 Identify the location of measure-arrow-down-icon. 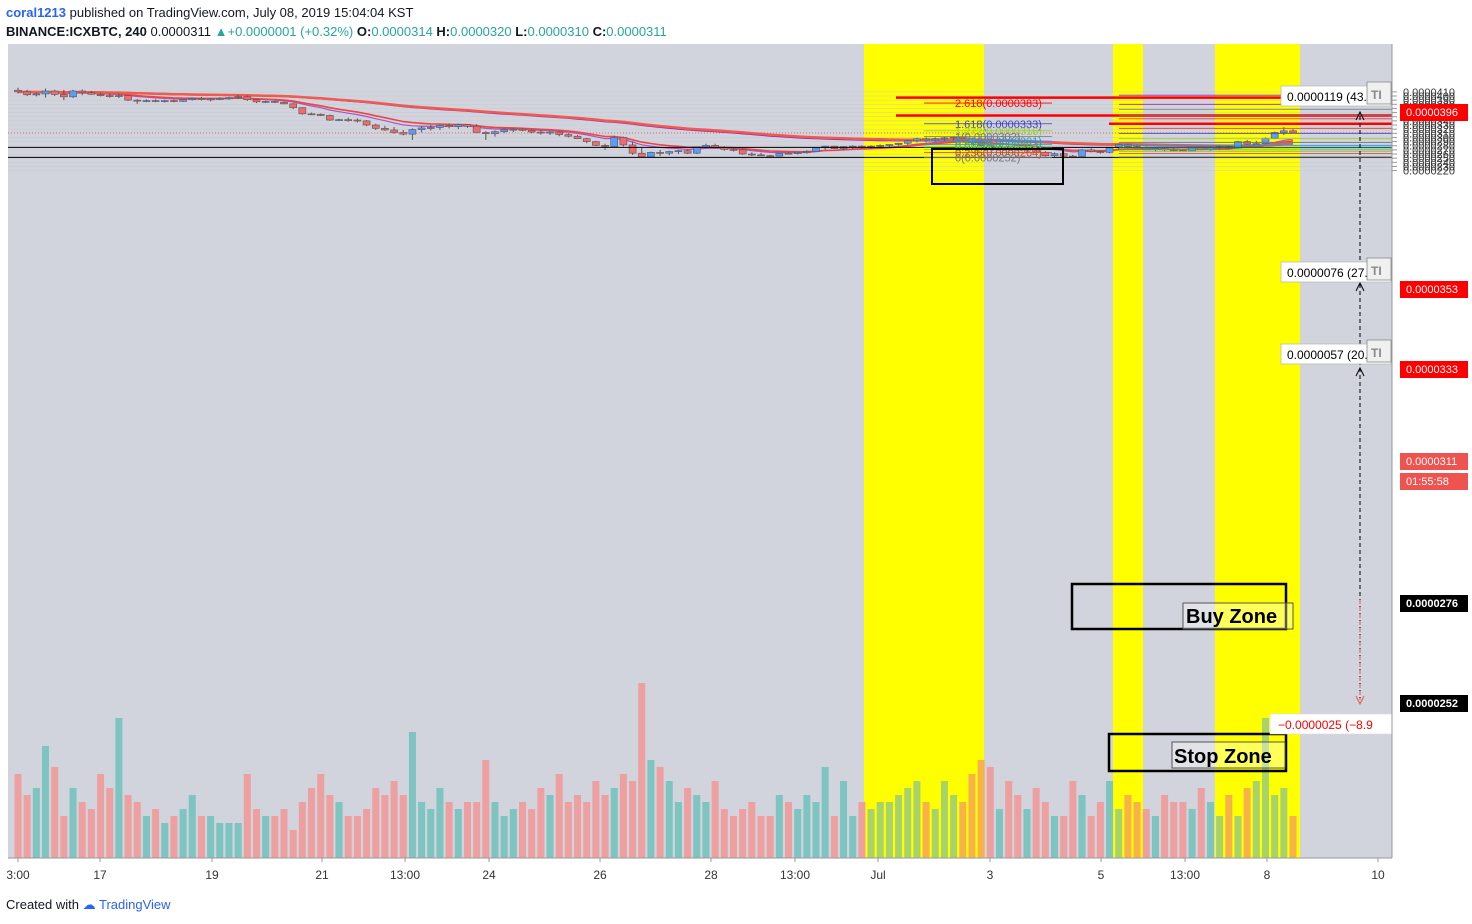
(1360, 700).